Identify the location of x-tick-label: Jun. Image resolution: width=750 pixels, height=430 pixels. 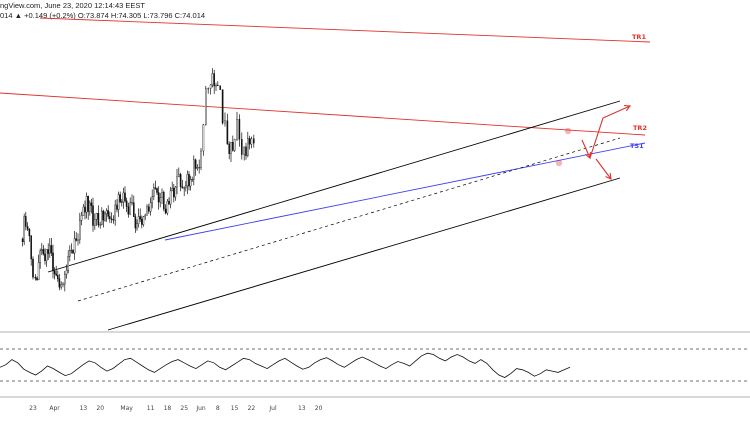
(200, 408).